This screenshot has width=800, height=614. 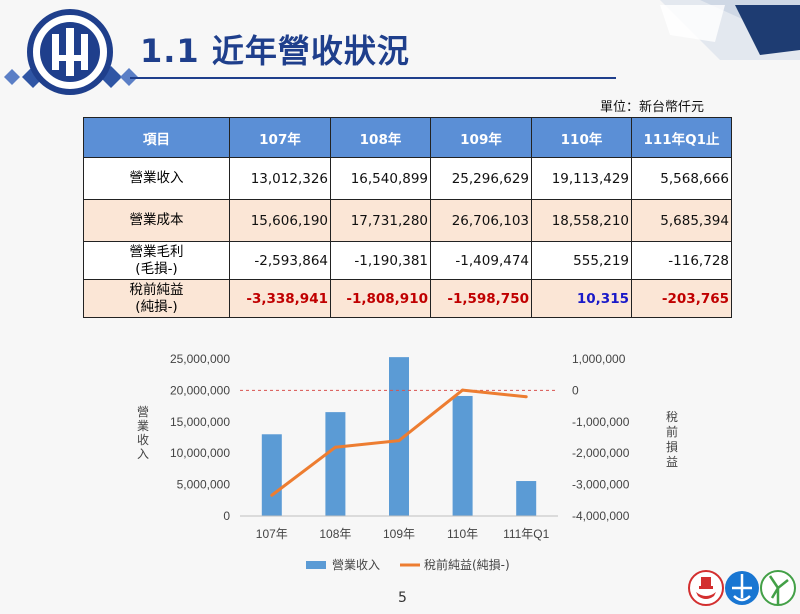 What do you see at coordinates (156, 251) in the screenshot?
I see `row-label-line: 營業毛利` at bounding box center [156, 251].